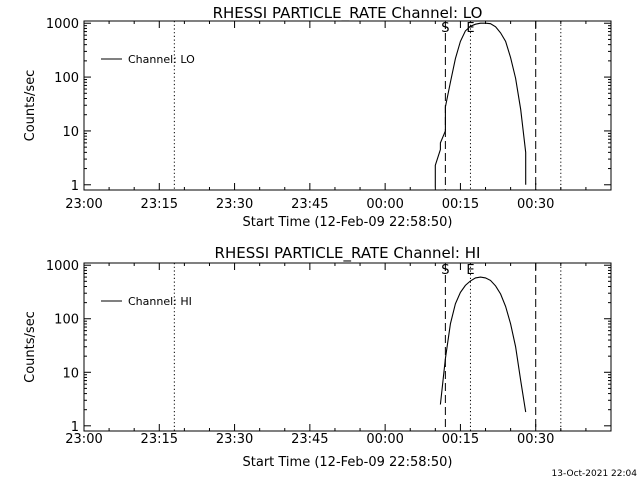 This screenshot has height=480, width=640. What do you see at coordinates (348, 253) in the screenshot?
I see `chart-title: RHESSI PARTICLE_RATE Channel: HI` at bounding box center [348, 253].